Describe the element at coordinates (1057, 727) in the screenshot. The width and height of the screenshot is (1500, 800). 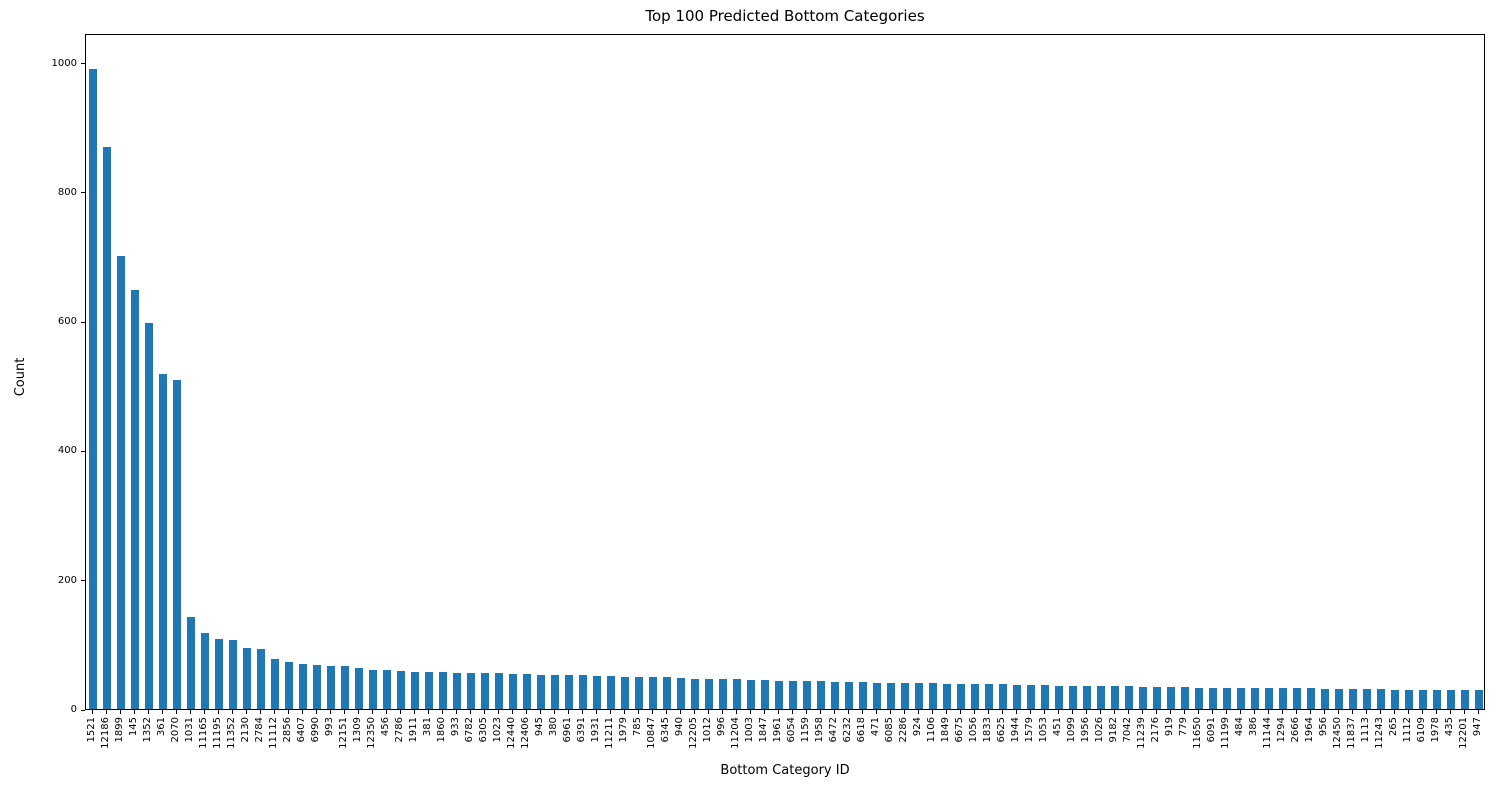
I see `x-tick-label: 451` at that location.